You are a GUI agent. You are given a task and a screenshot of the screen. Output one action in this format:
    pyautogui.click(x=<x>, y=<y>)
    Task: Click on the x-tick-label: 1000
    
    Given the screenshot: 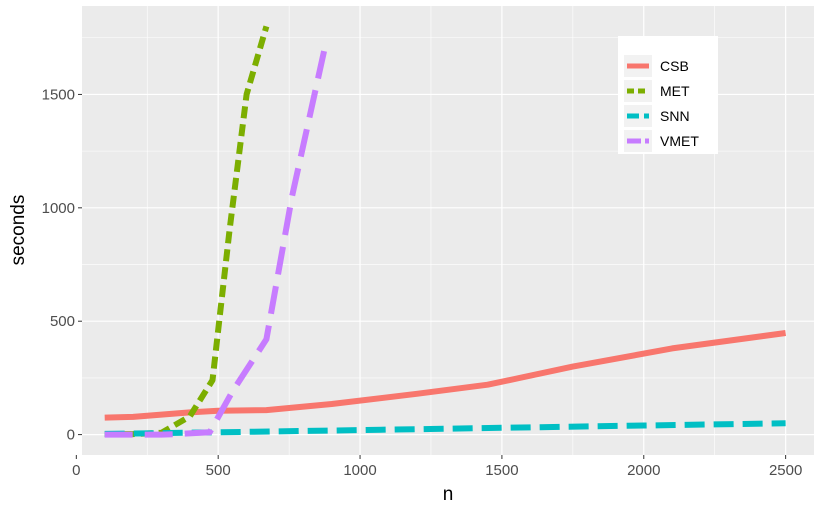 What is the action you would take?
    pyautogui.click(x=359, y=470)
    